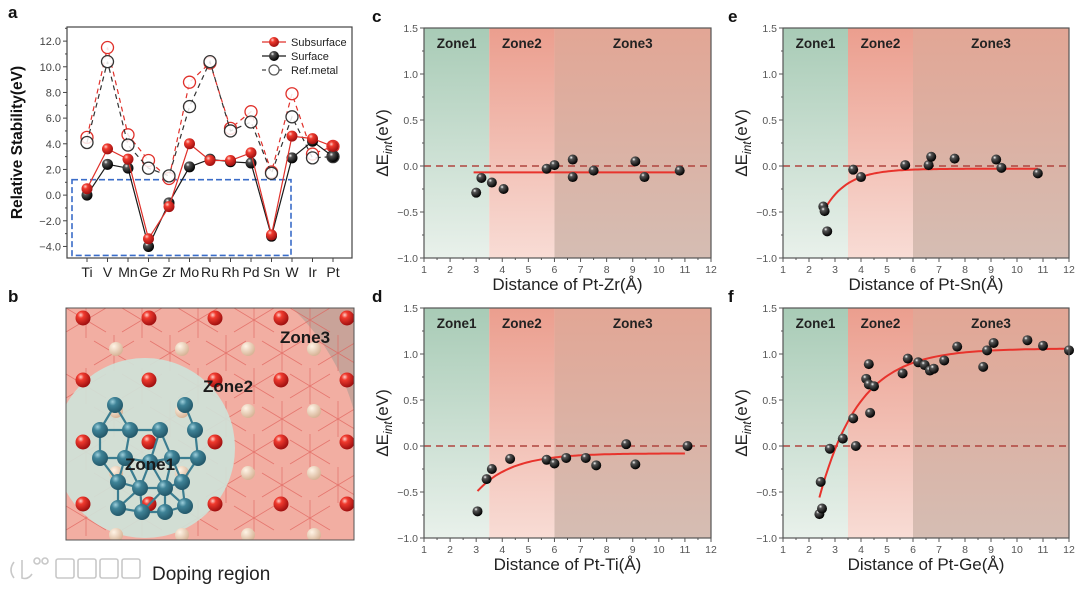  I want to click on legend-label: Subsurface, so click(319, 43).